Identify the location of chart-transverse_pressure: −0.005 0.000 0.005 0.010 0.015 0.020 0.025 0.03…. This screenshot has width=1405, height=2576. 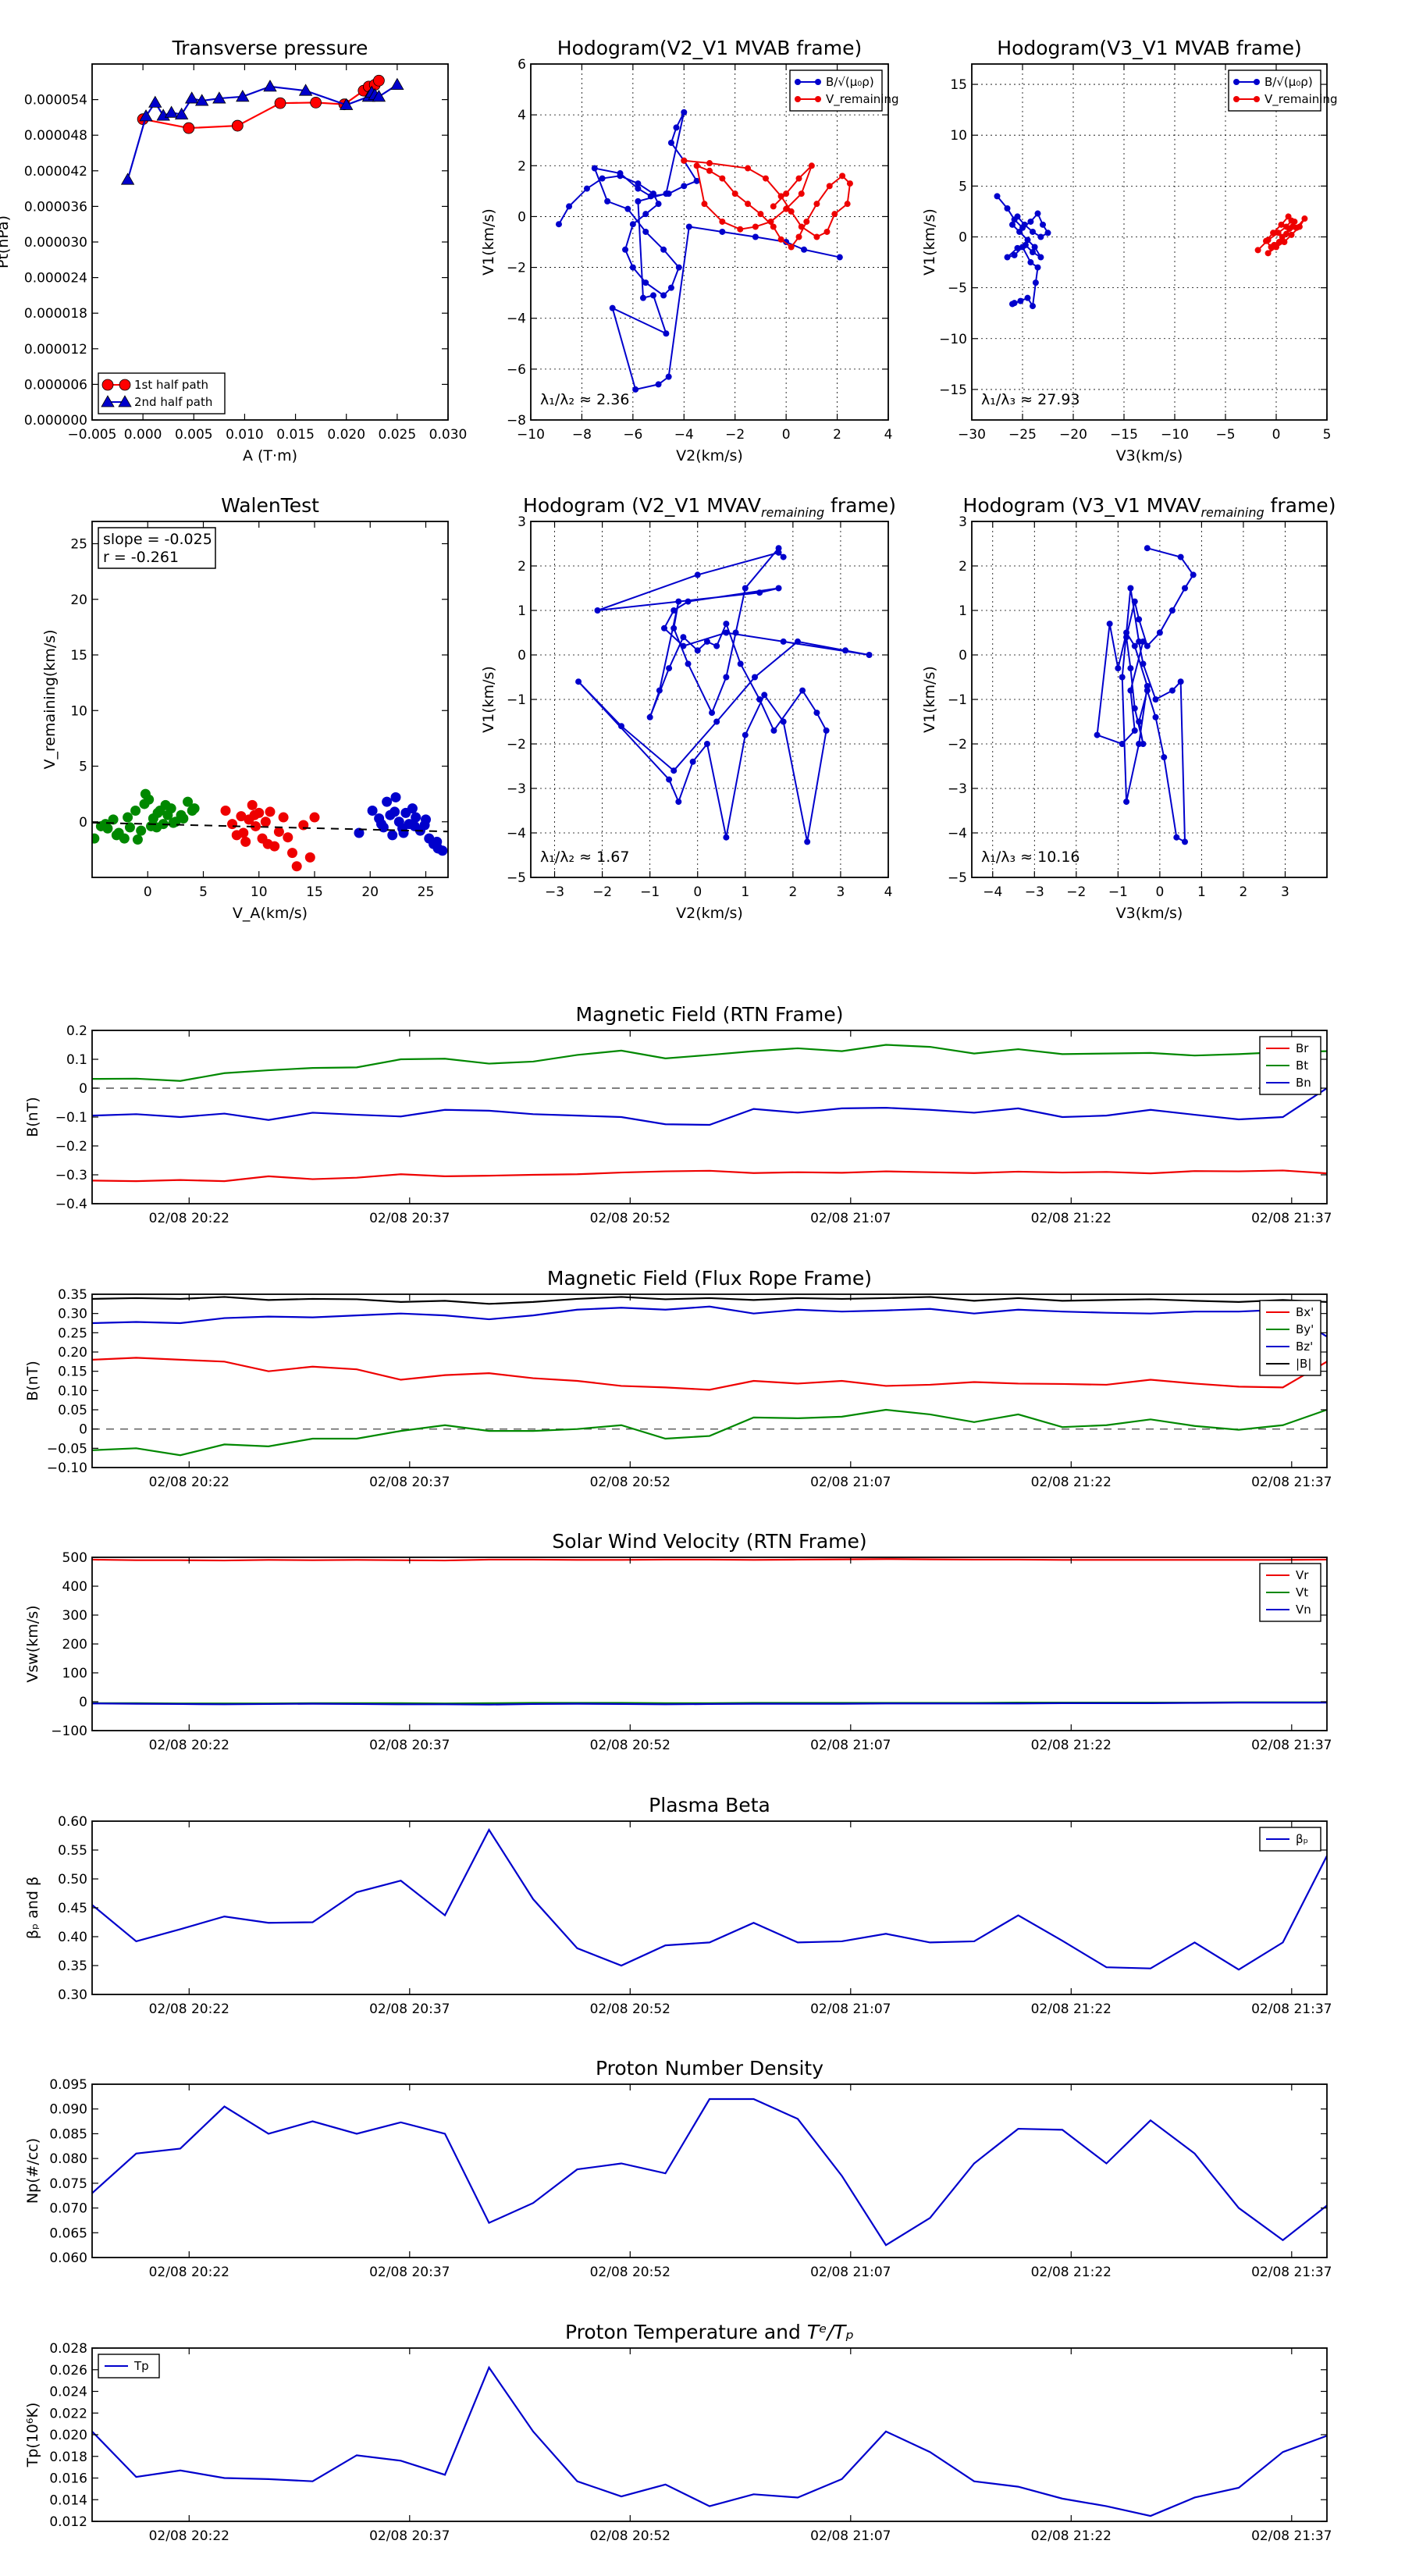
(234, 250).